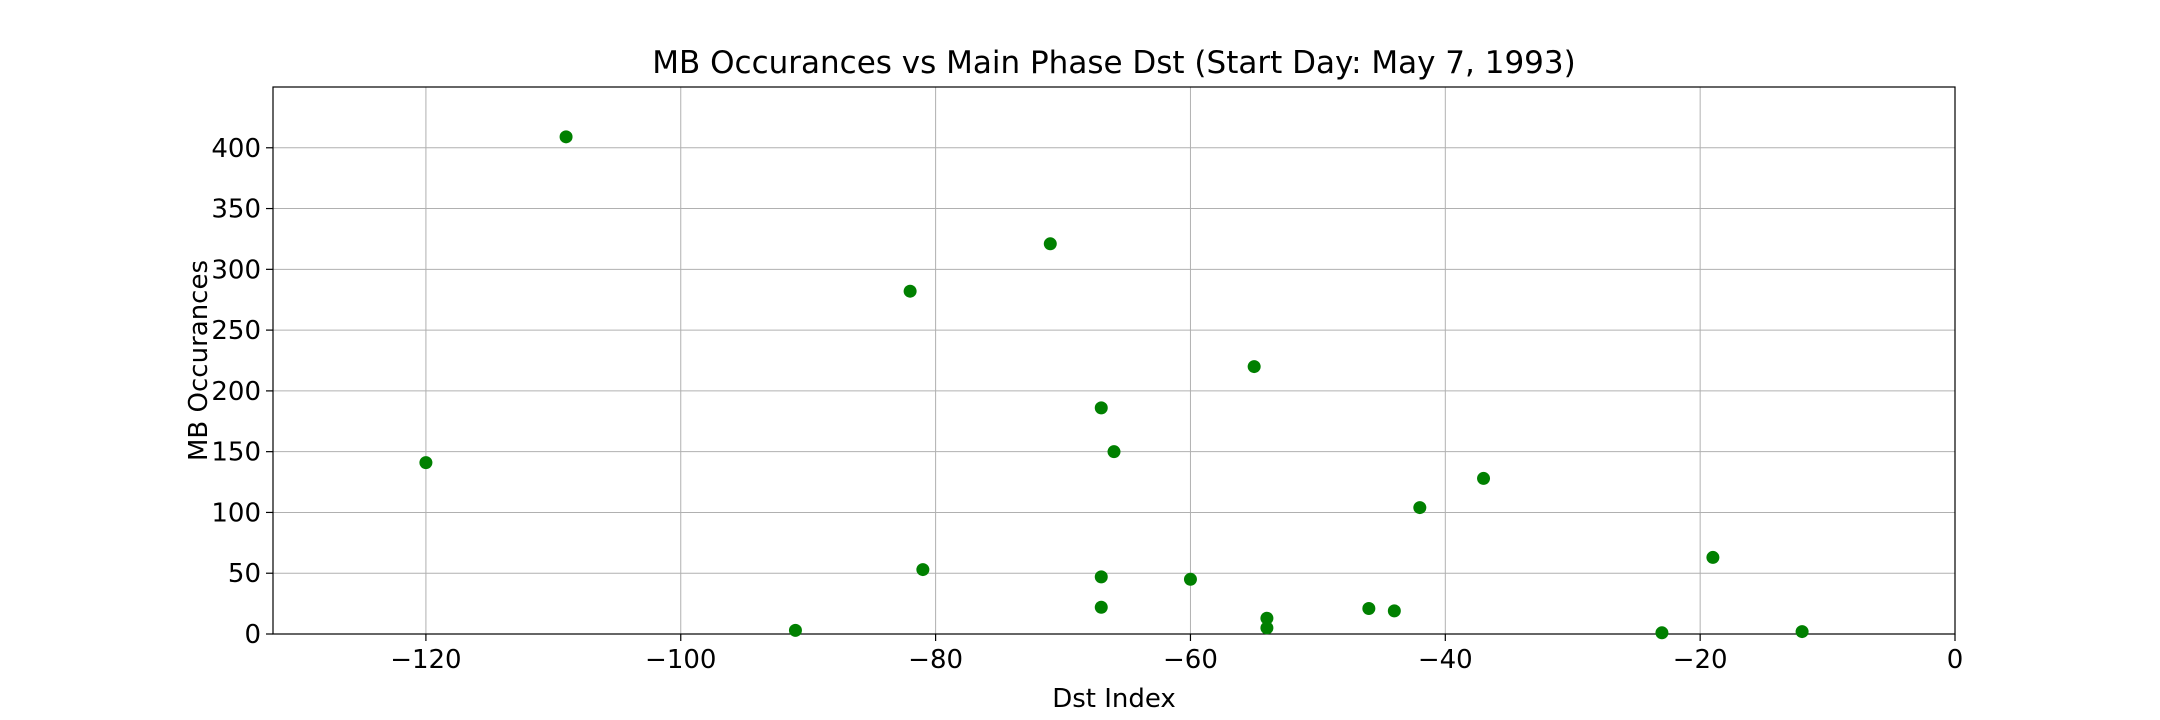 The image size is (2160, 720). I want to click on x-tick-label: −100, so click(680, 660).